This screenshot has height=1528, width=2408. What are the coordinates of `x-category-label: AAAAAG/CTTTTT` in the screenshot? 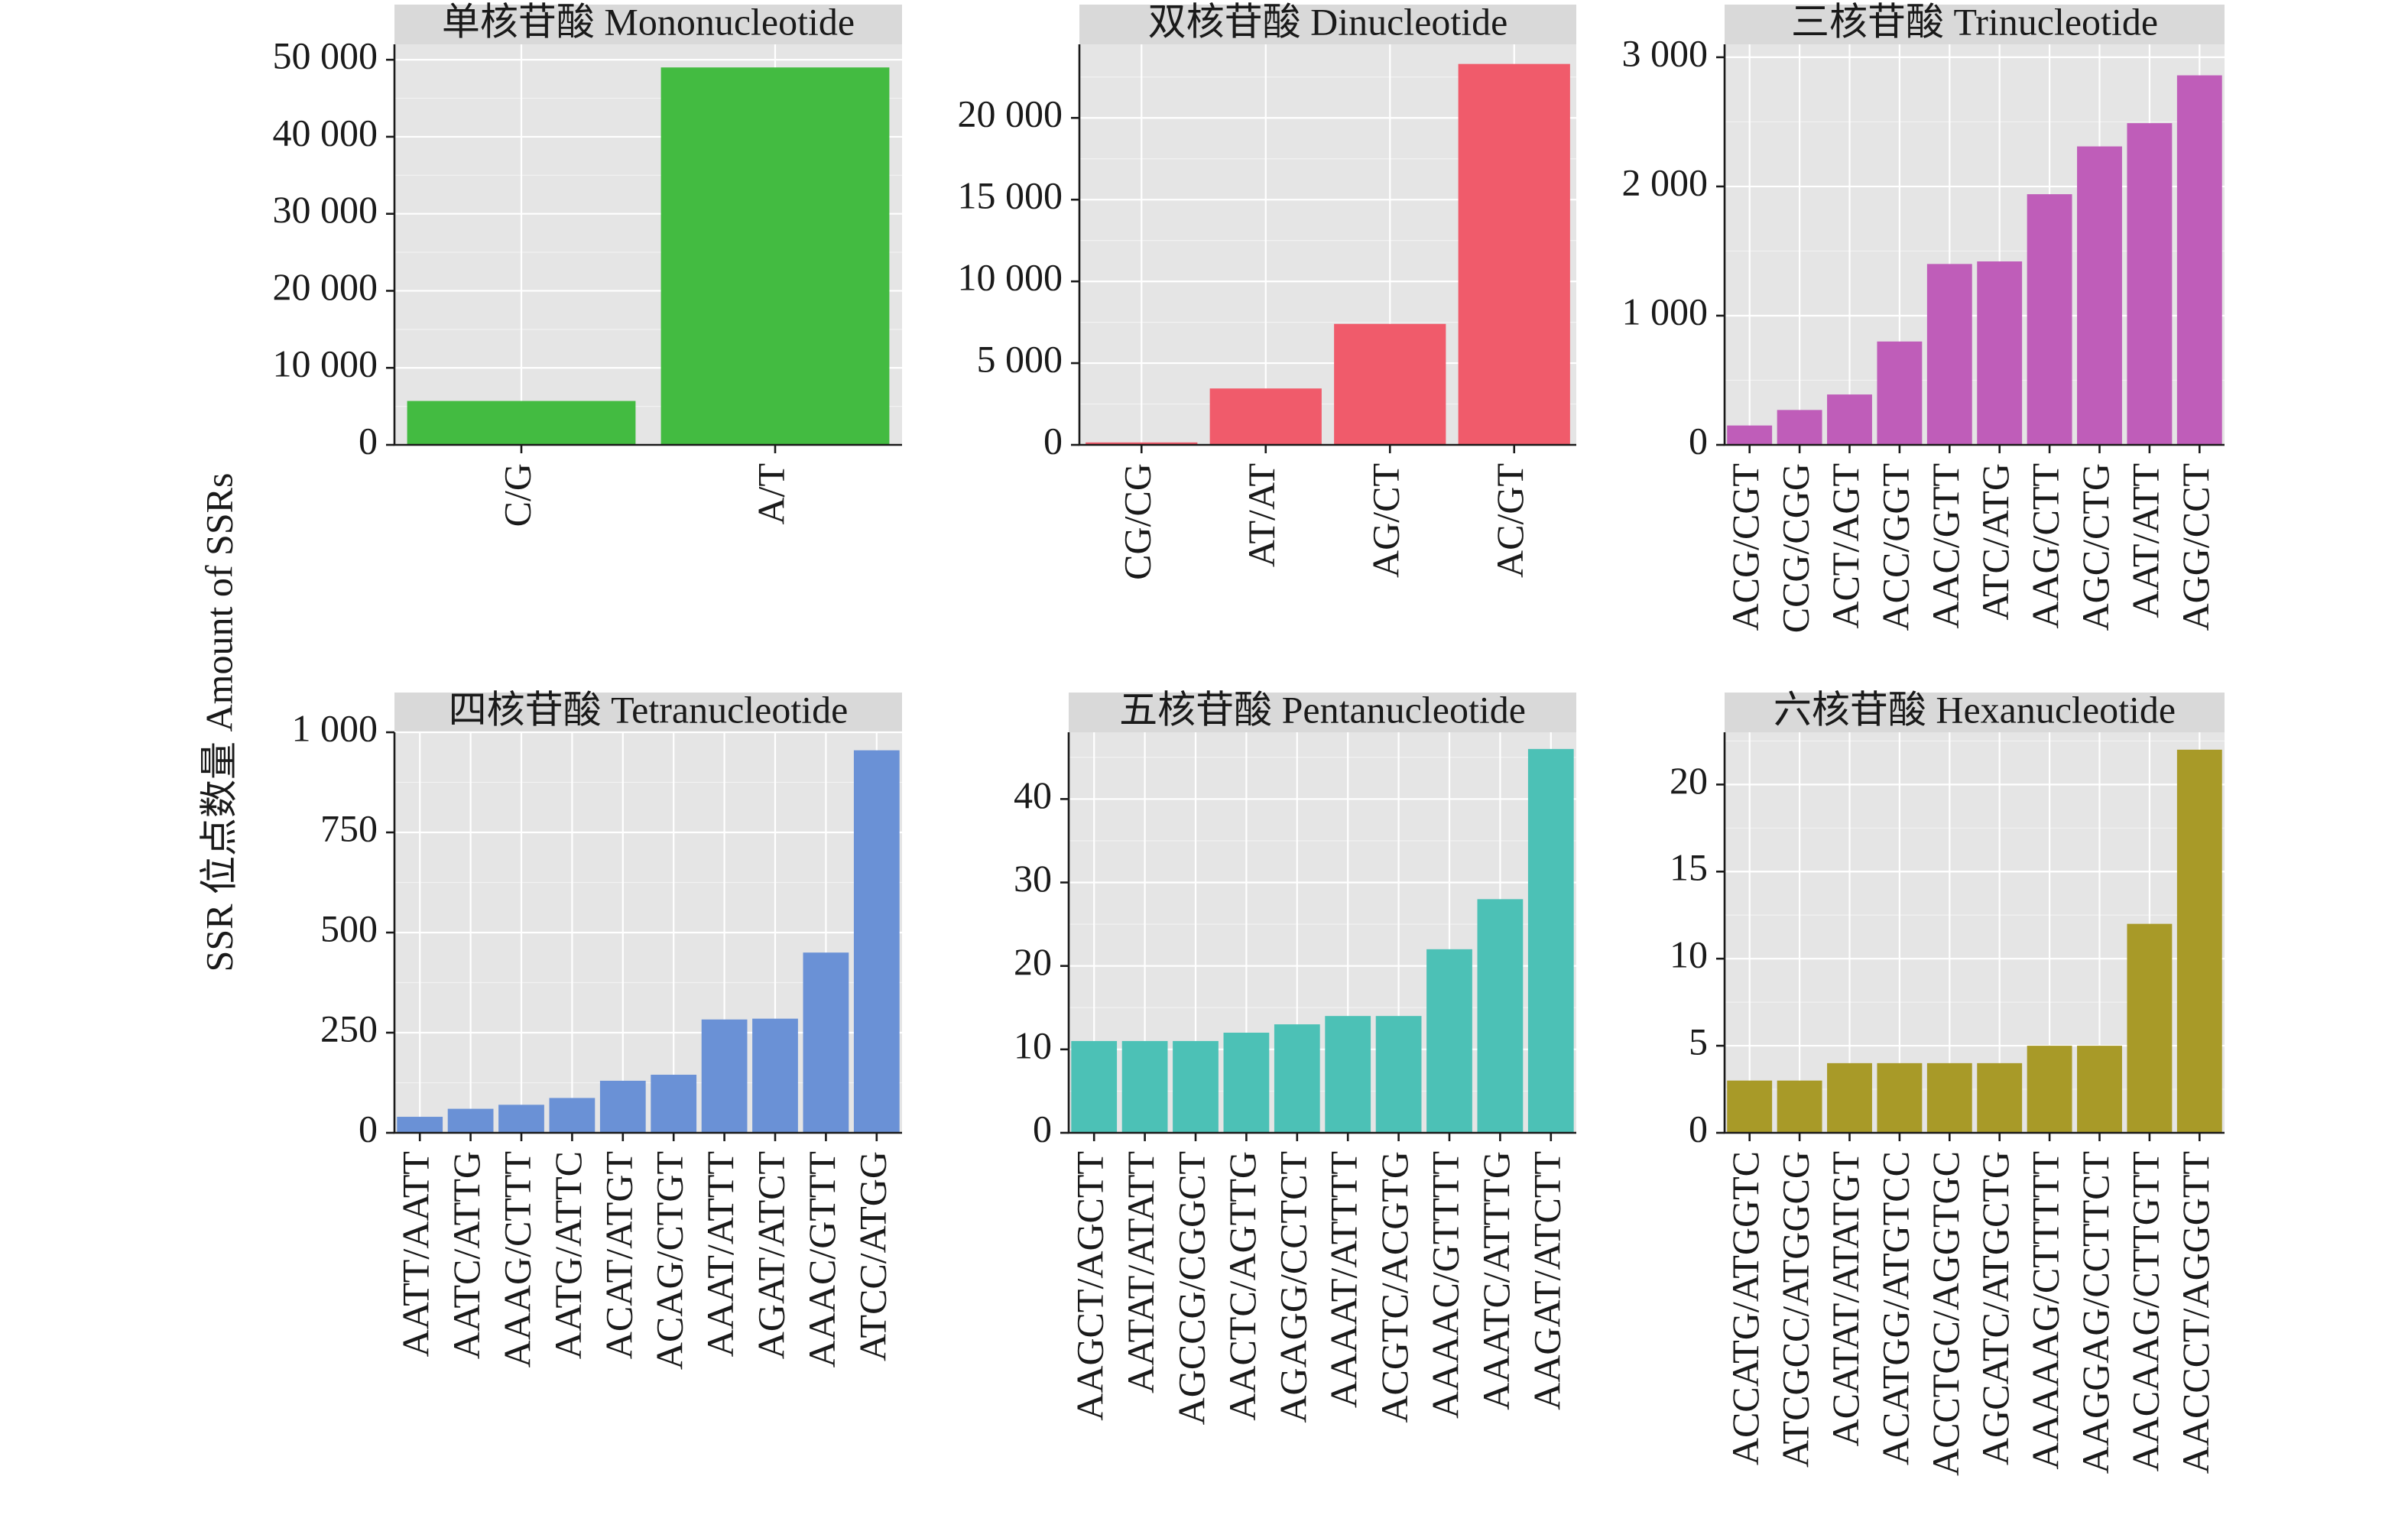 It's located at (2046, 1310).